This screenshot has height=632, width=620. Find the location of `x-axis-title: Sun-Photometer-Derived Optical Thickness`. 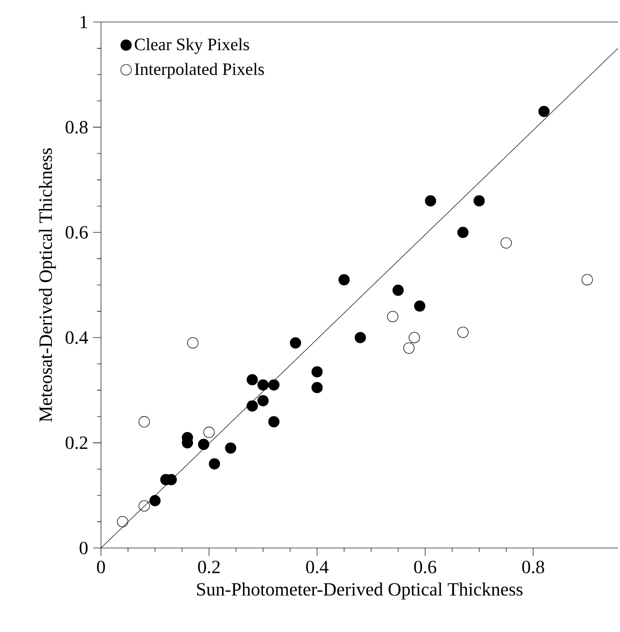

x-axis-title: Sun-Photometer-Derived Optical Thickness is located at coordinates (359, 591).